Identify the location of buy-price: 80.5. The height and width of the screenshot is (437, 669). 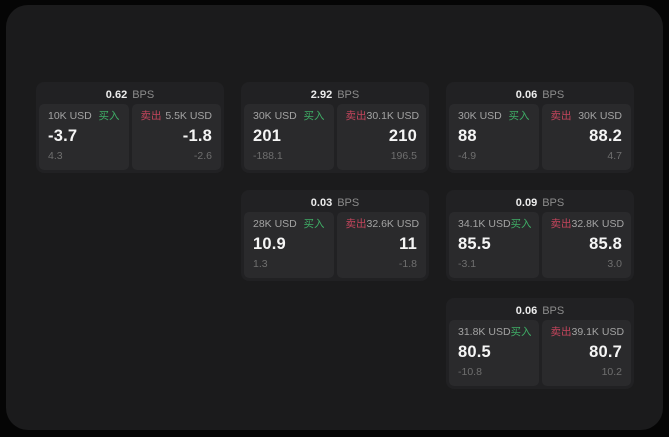
(474, 352).